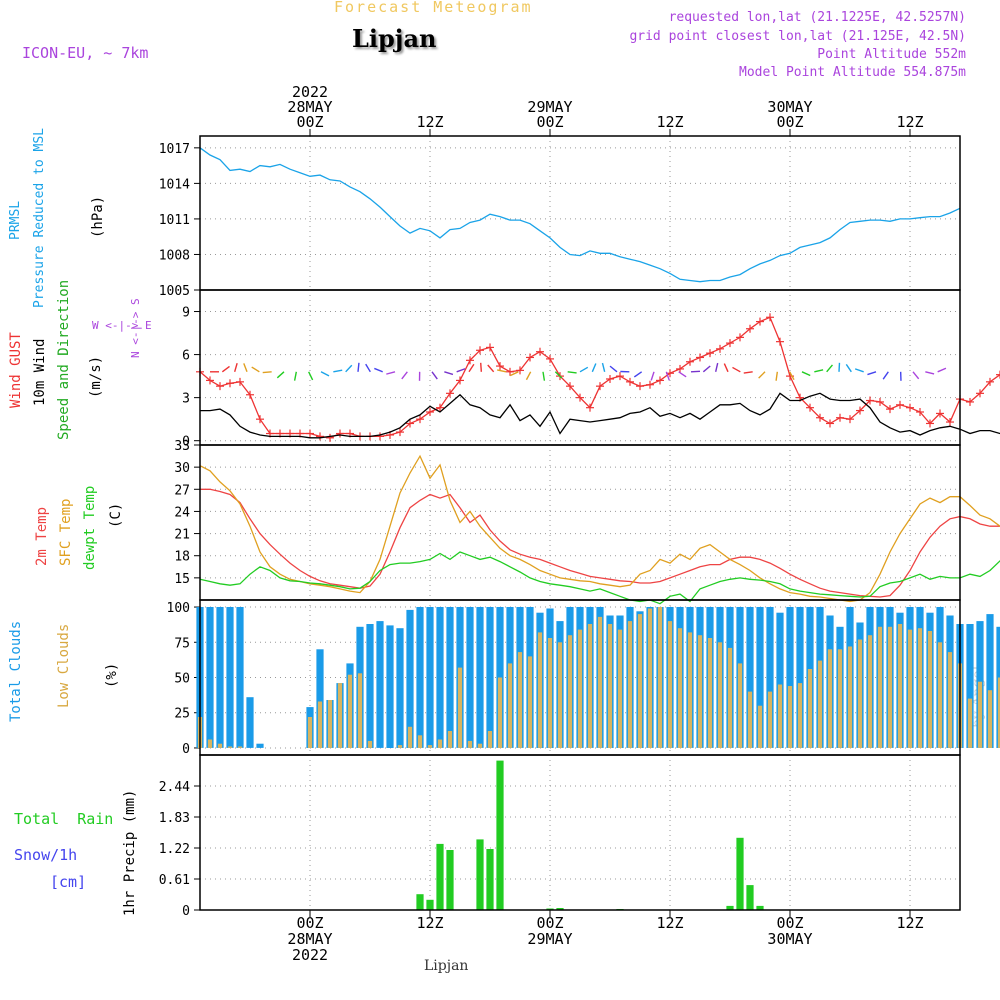 Image resolution: width=1000 pixels, height=1000 pixels. I want to click on dewpt-label: dewpt Temp, so click(90, 527).